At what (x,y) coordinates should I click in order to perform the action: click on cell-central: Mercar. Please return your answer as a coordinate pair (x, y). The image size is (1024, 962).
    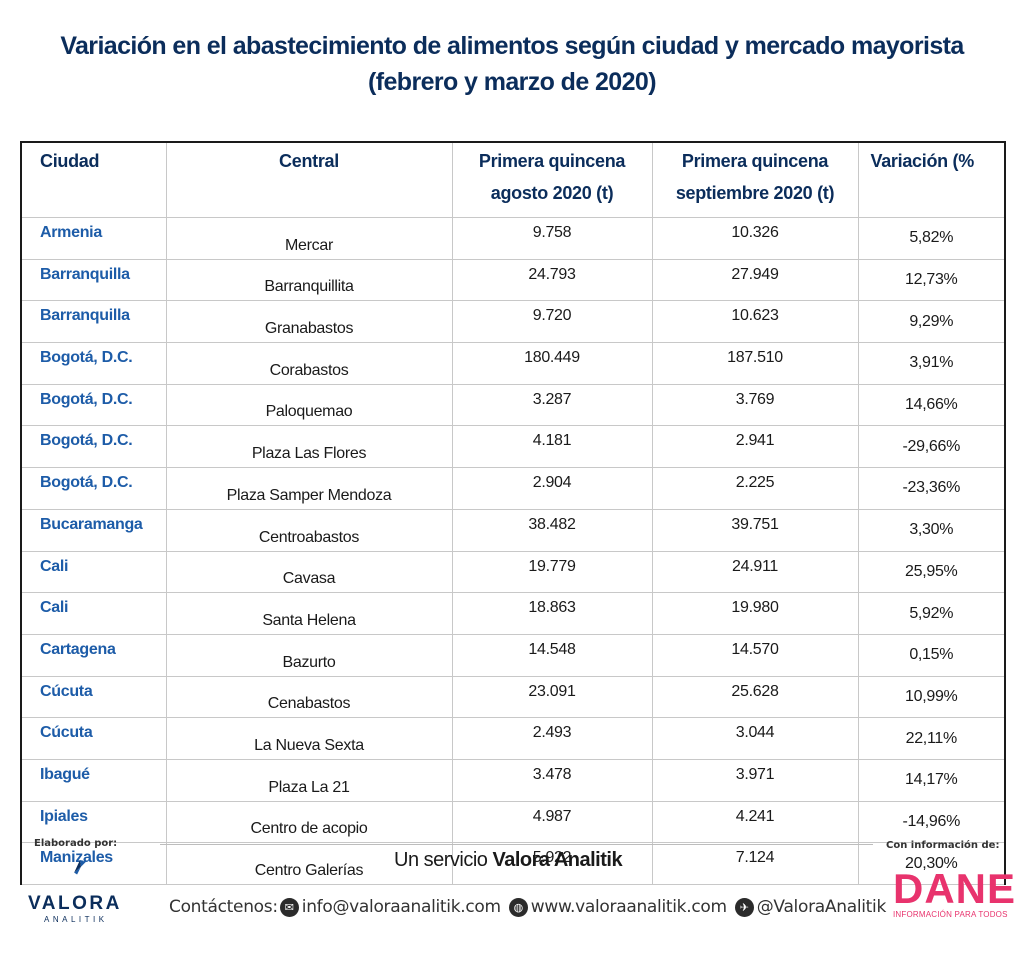
    Looking at the image, I should click on (308, 238).